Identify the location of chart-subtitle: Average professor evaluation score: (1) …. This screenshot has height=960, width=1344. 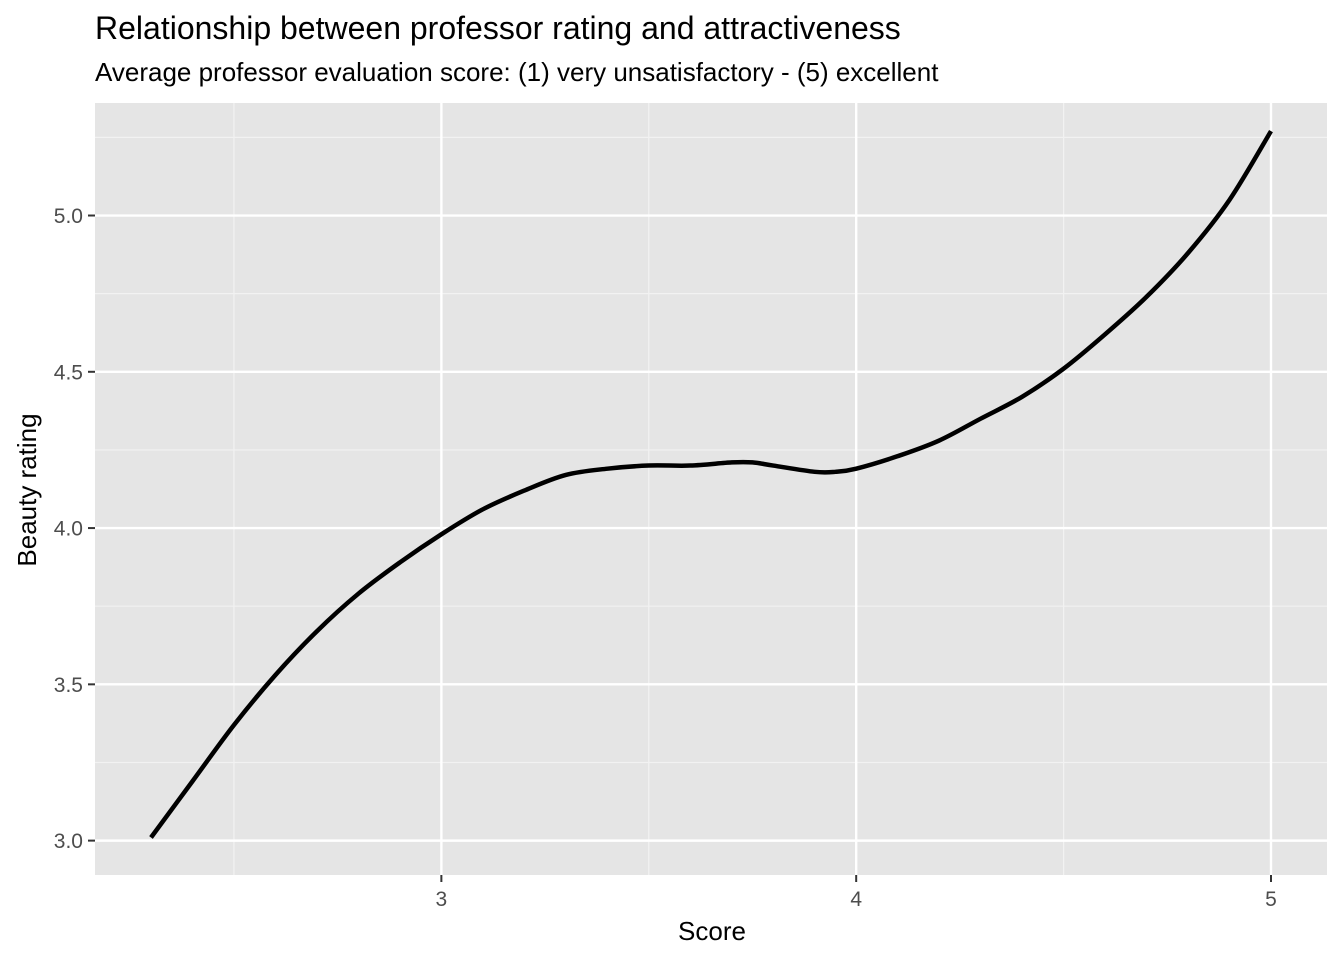
(517, 72).